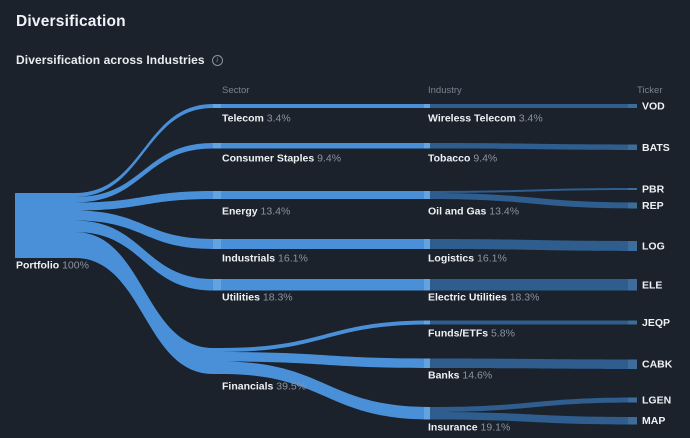  What do you see at coordinates (256, 212) in the screenshot?
I see `sankey-label-energy: Energy 13.4%` at bounding box center [256, 212].